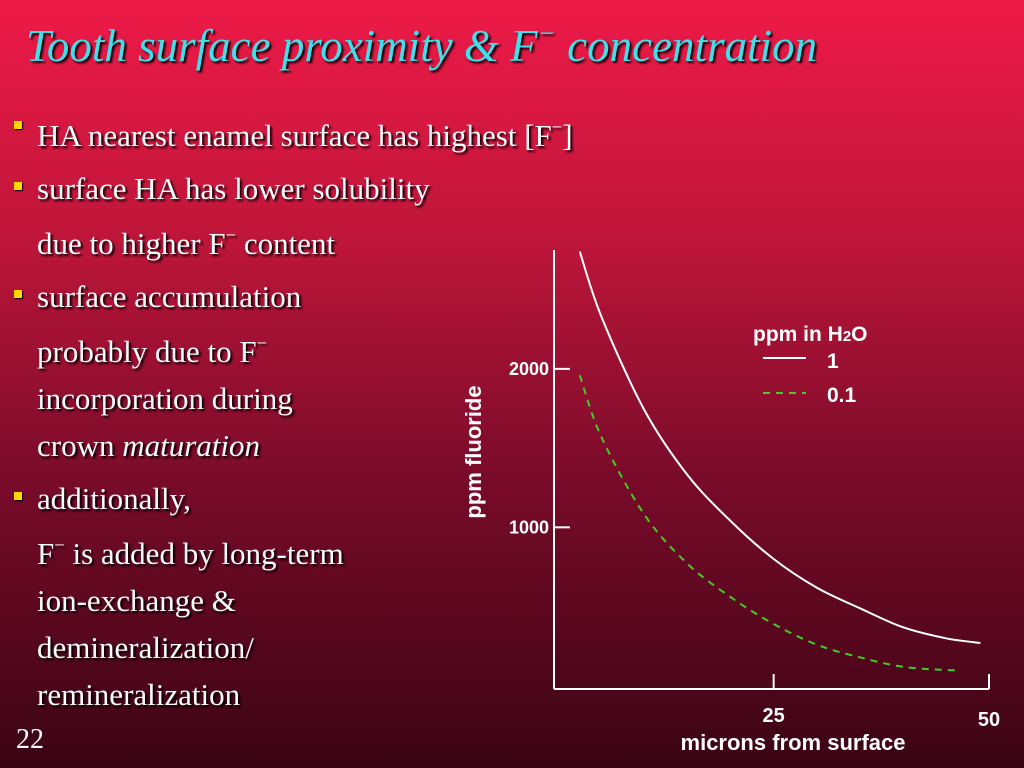 This screenshot has height=768, width=1024. Describe the element at coordinates (546, 33) in the screenshot. I see `title-superscript: −` at that location.